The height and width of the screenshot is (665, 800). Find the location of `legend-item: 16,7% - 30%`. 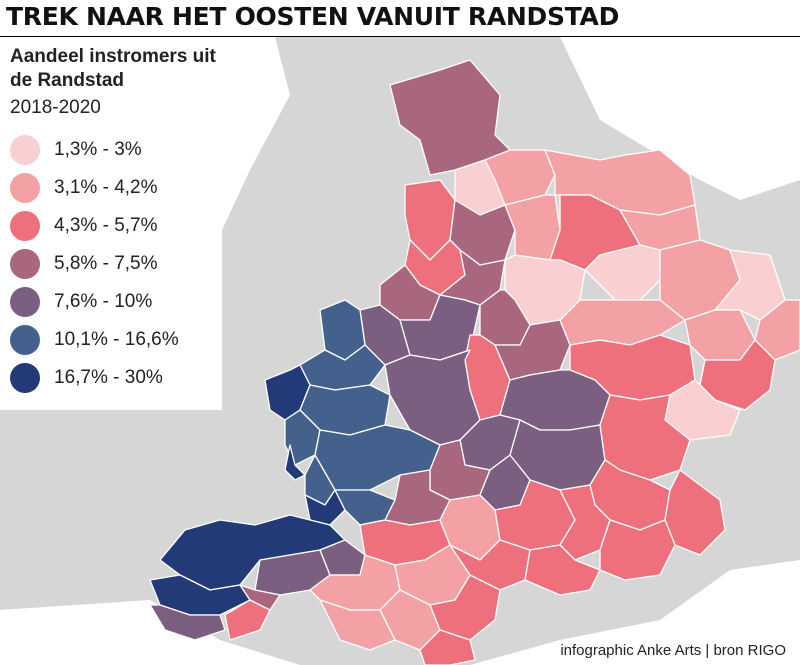

legend-item: 16,7% - 30% is located at coordinates (115, 378).